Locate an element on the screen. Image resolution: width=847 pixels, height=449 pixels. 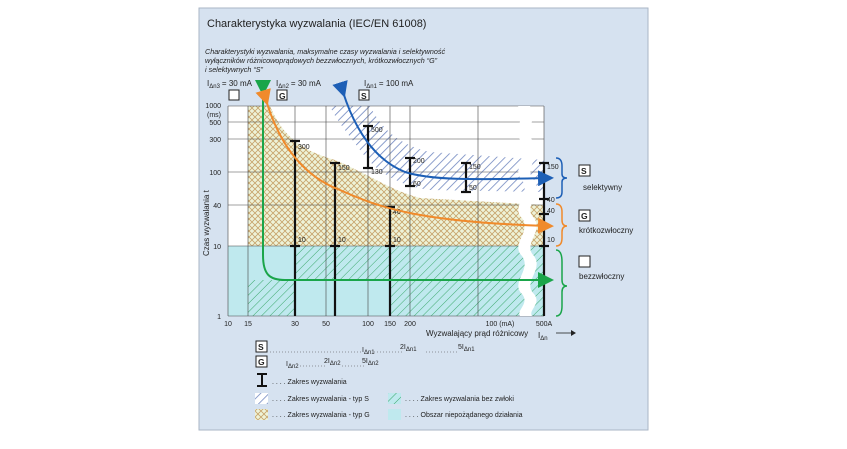
below-g-box is located at coordinates (261, 361).